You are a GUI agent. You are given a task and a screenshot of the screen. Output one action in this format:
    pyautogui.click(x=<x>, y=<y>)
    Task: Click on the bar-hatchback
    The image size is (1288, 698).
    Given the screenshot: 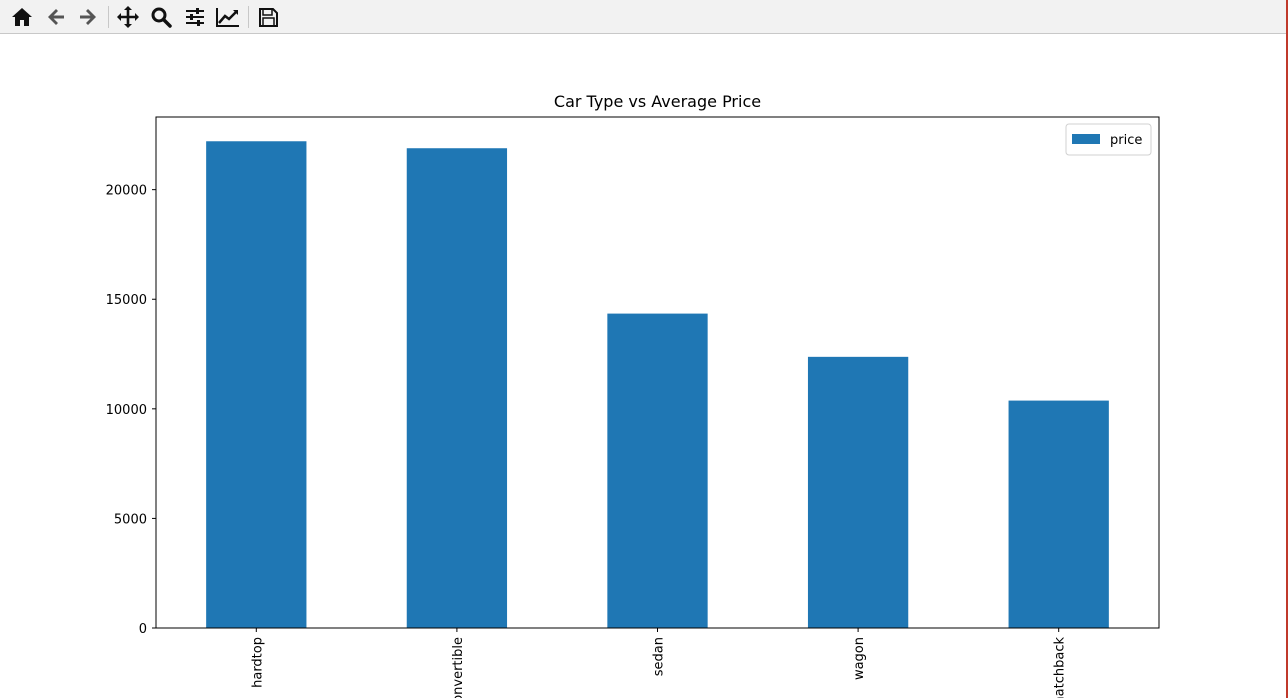 What is the action you would take?
    pyautogui.click(x=1058, y=514)
    